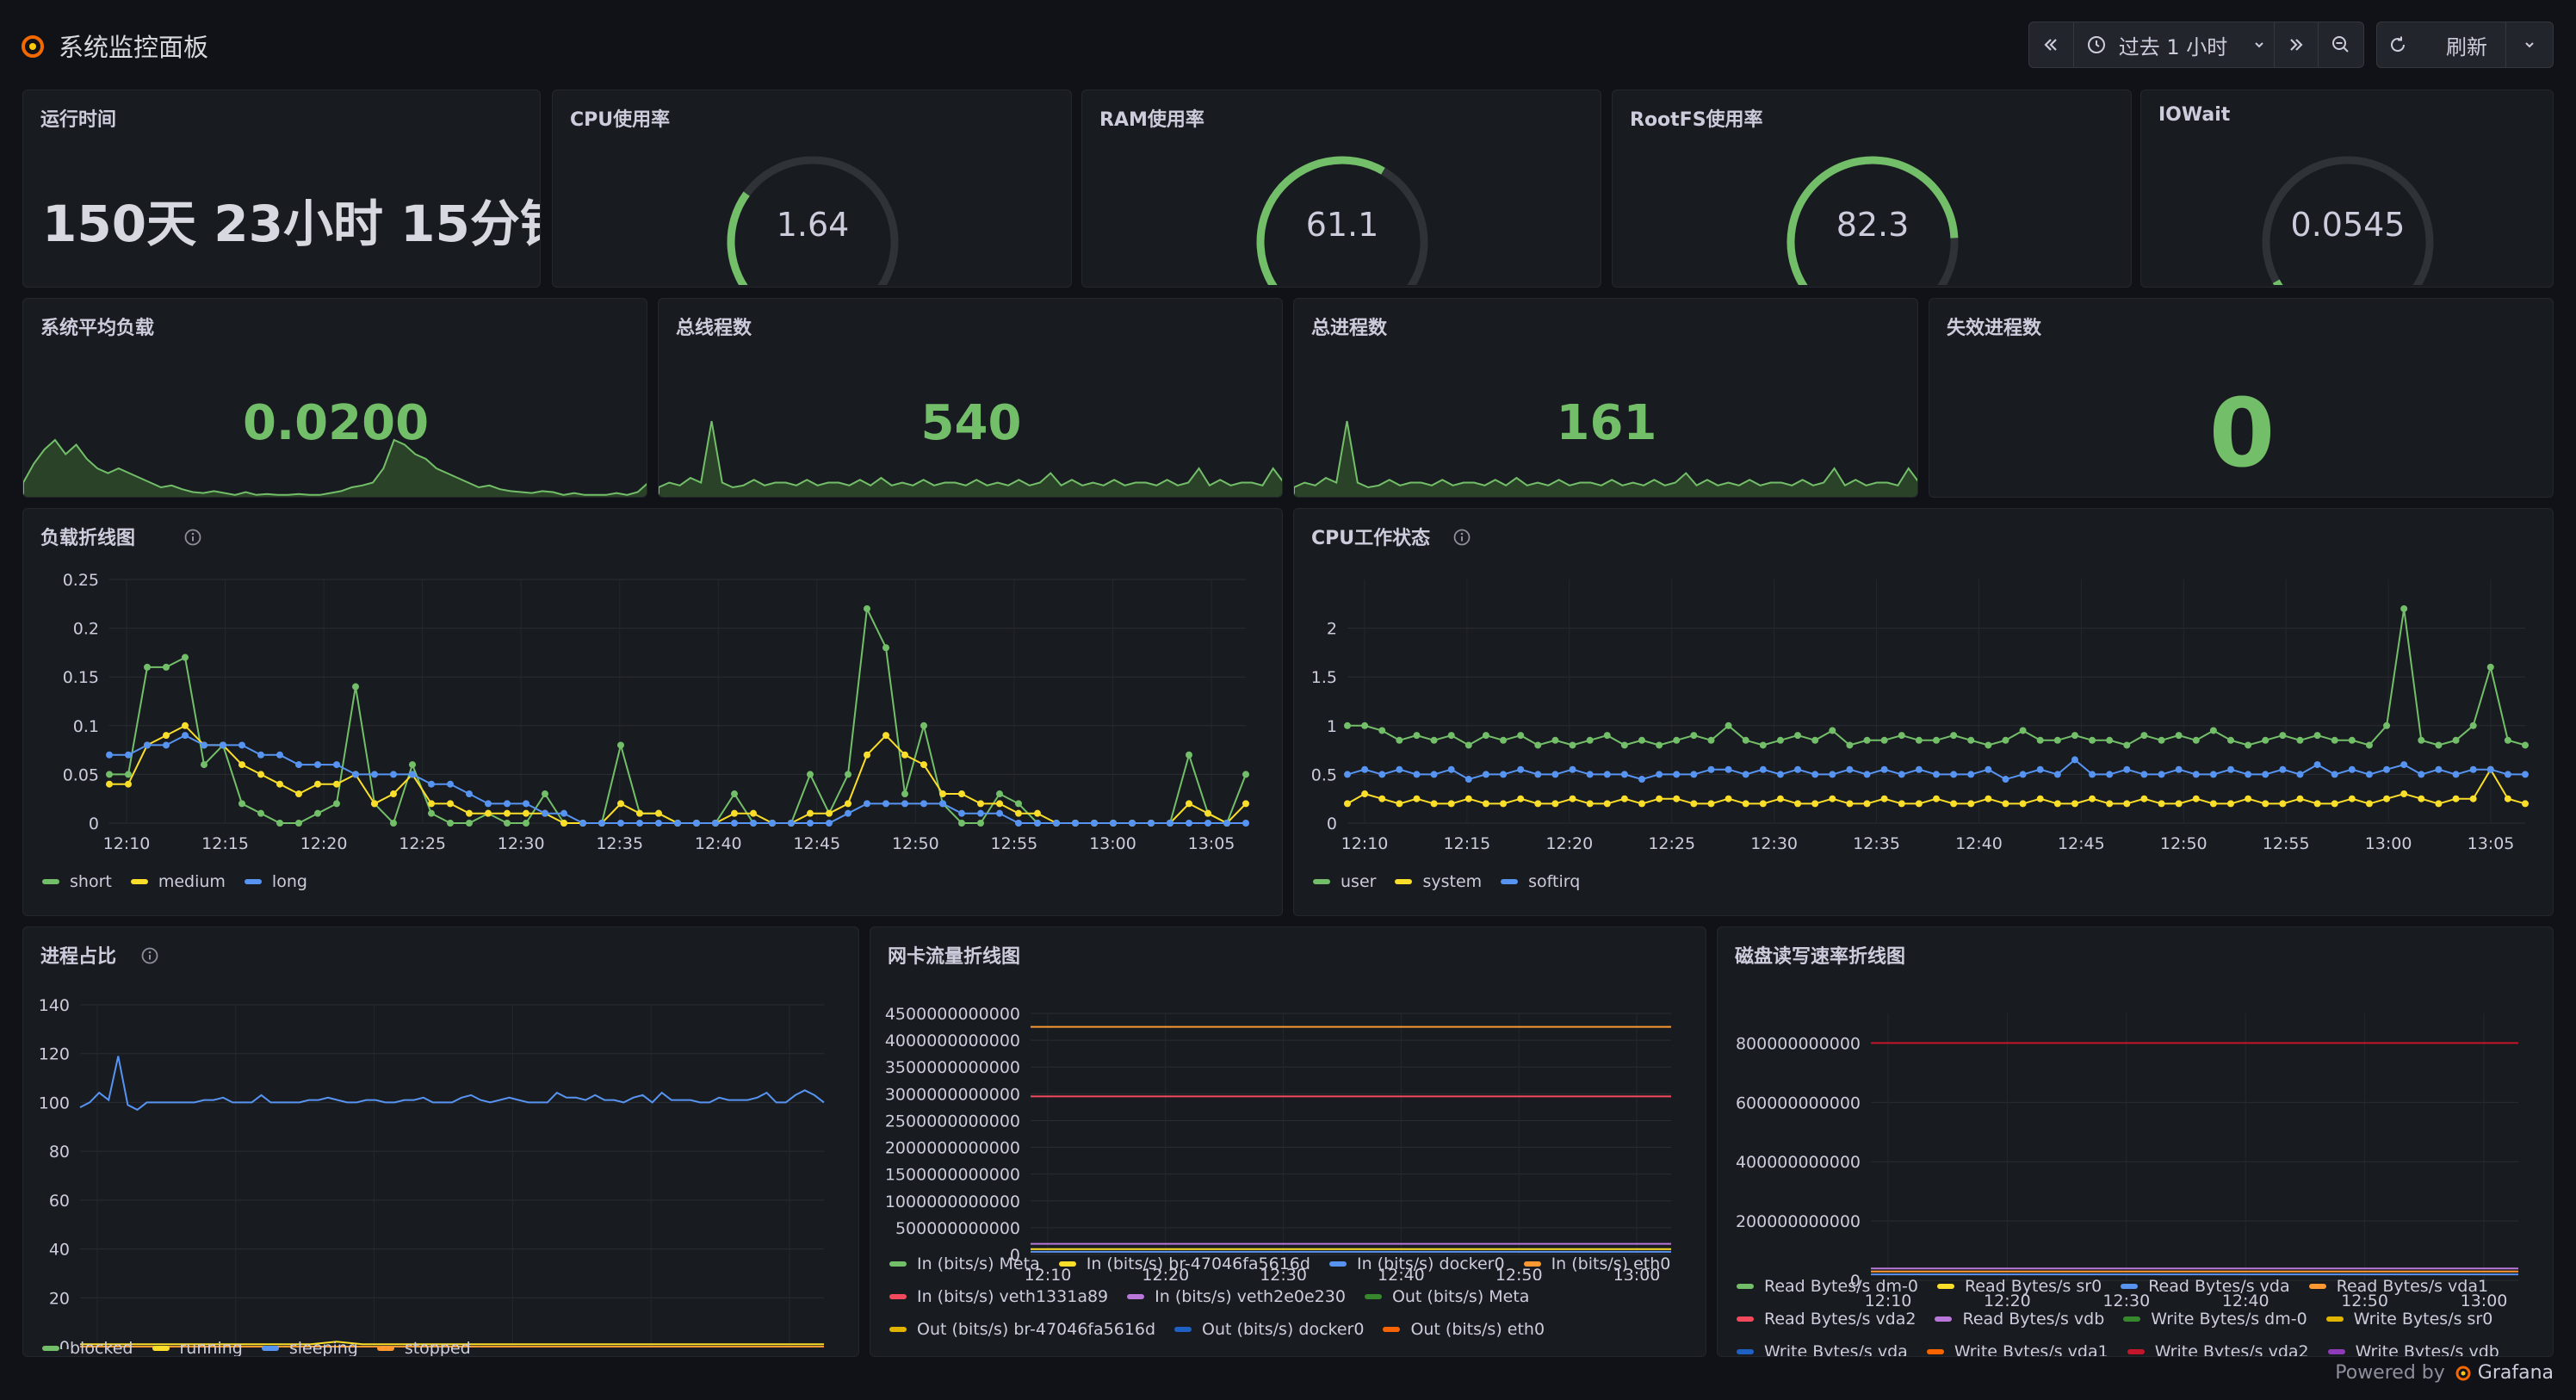 The image size is (2576, 1400). I want to click on legend-swatch, so click(1944, 1319).